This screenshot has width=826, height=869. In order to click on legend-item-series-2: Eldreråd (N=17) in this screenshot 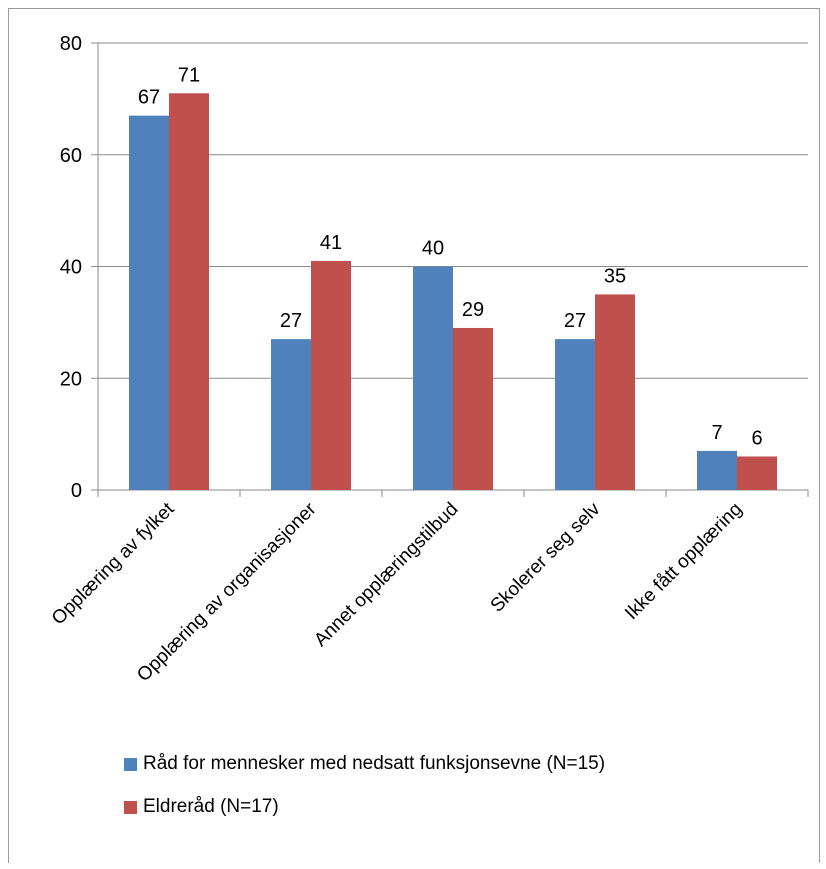, I will do `click(364, 807)`.